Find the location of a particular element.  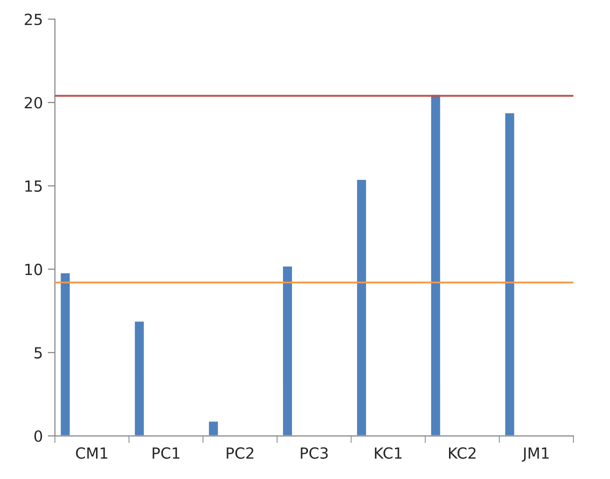

x-tick-label: CM1 is located at coordinates (92, 453).